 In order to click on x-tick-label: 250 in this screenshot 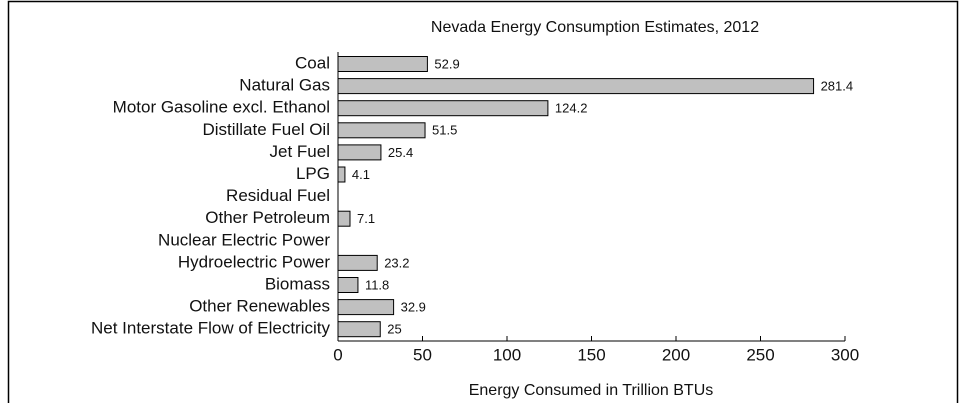, I will do `click(760, 354)`.